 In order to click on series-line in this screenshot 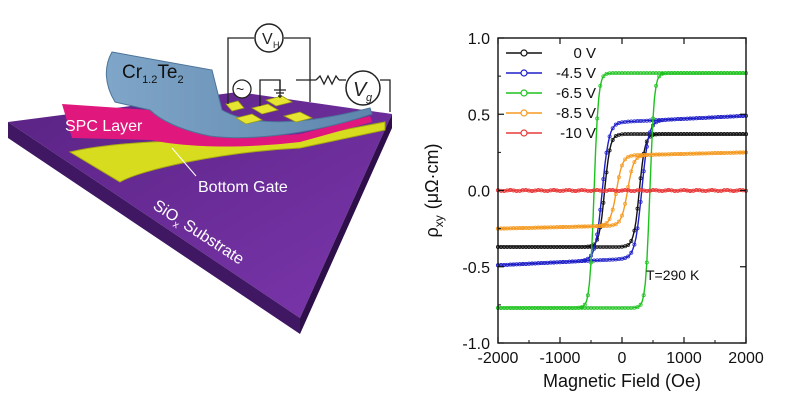, I will do `click(622, 190)`.